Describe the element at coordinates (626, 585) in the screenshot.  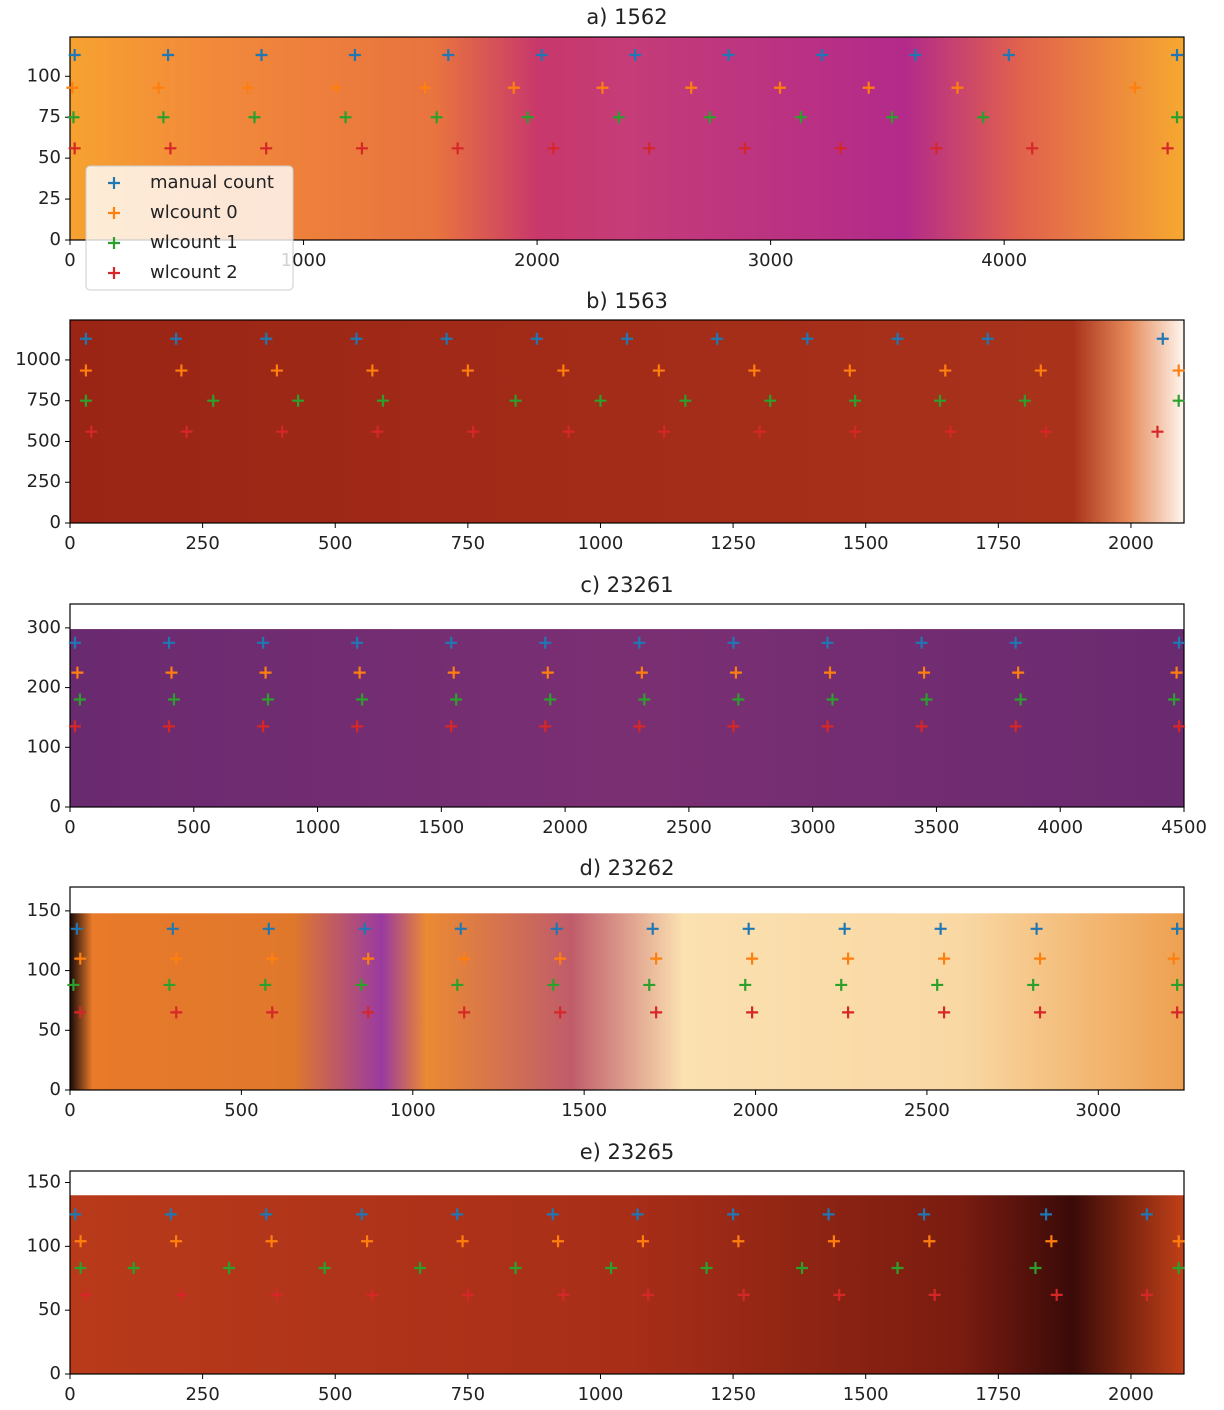
I see `chart-title: c) 23261` at that location.